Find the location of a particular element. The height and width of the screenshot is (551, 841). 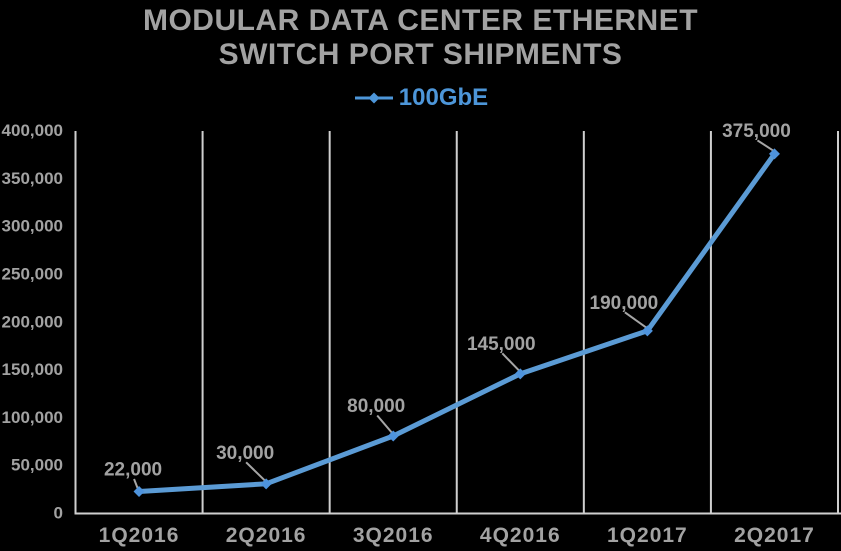

legend: 100GbE is located at coordinates (420, 98).